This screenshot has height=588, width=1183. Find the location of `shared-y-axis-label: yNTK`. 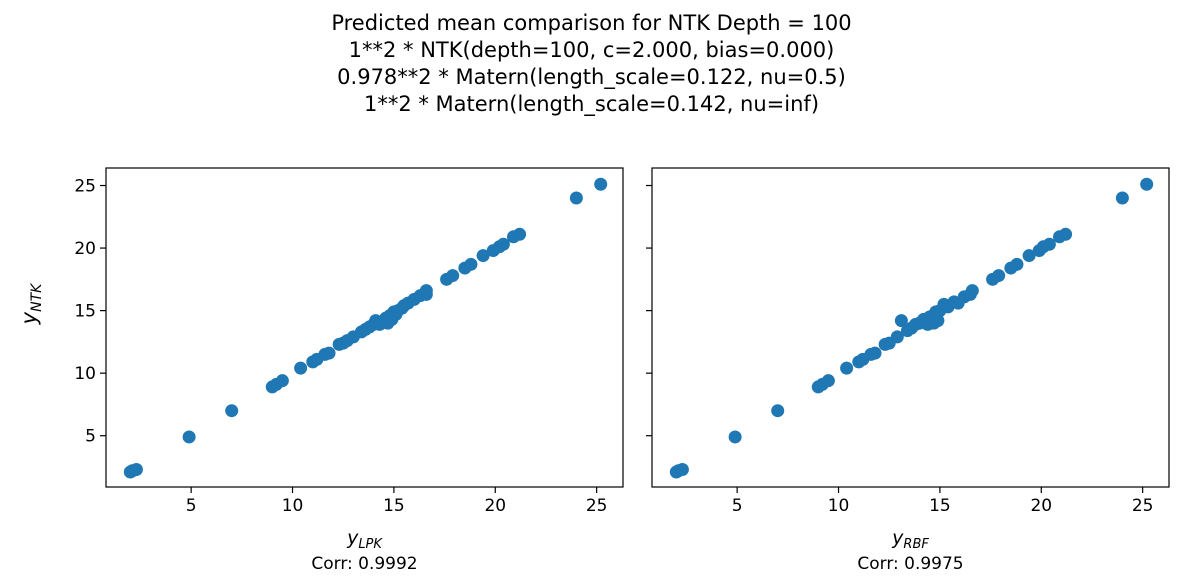

shared-y-axis-label: yNTK is located at coordinates (31, 303).